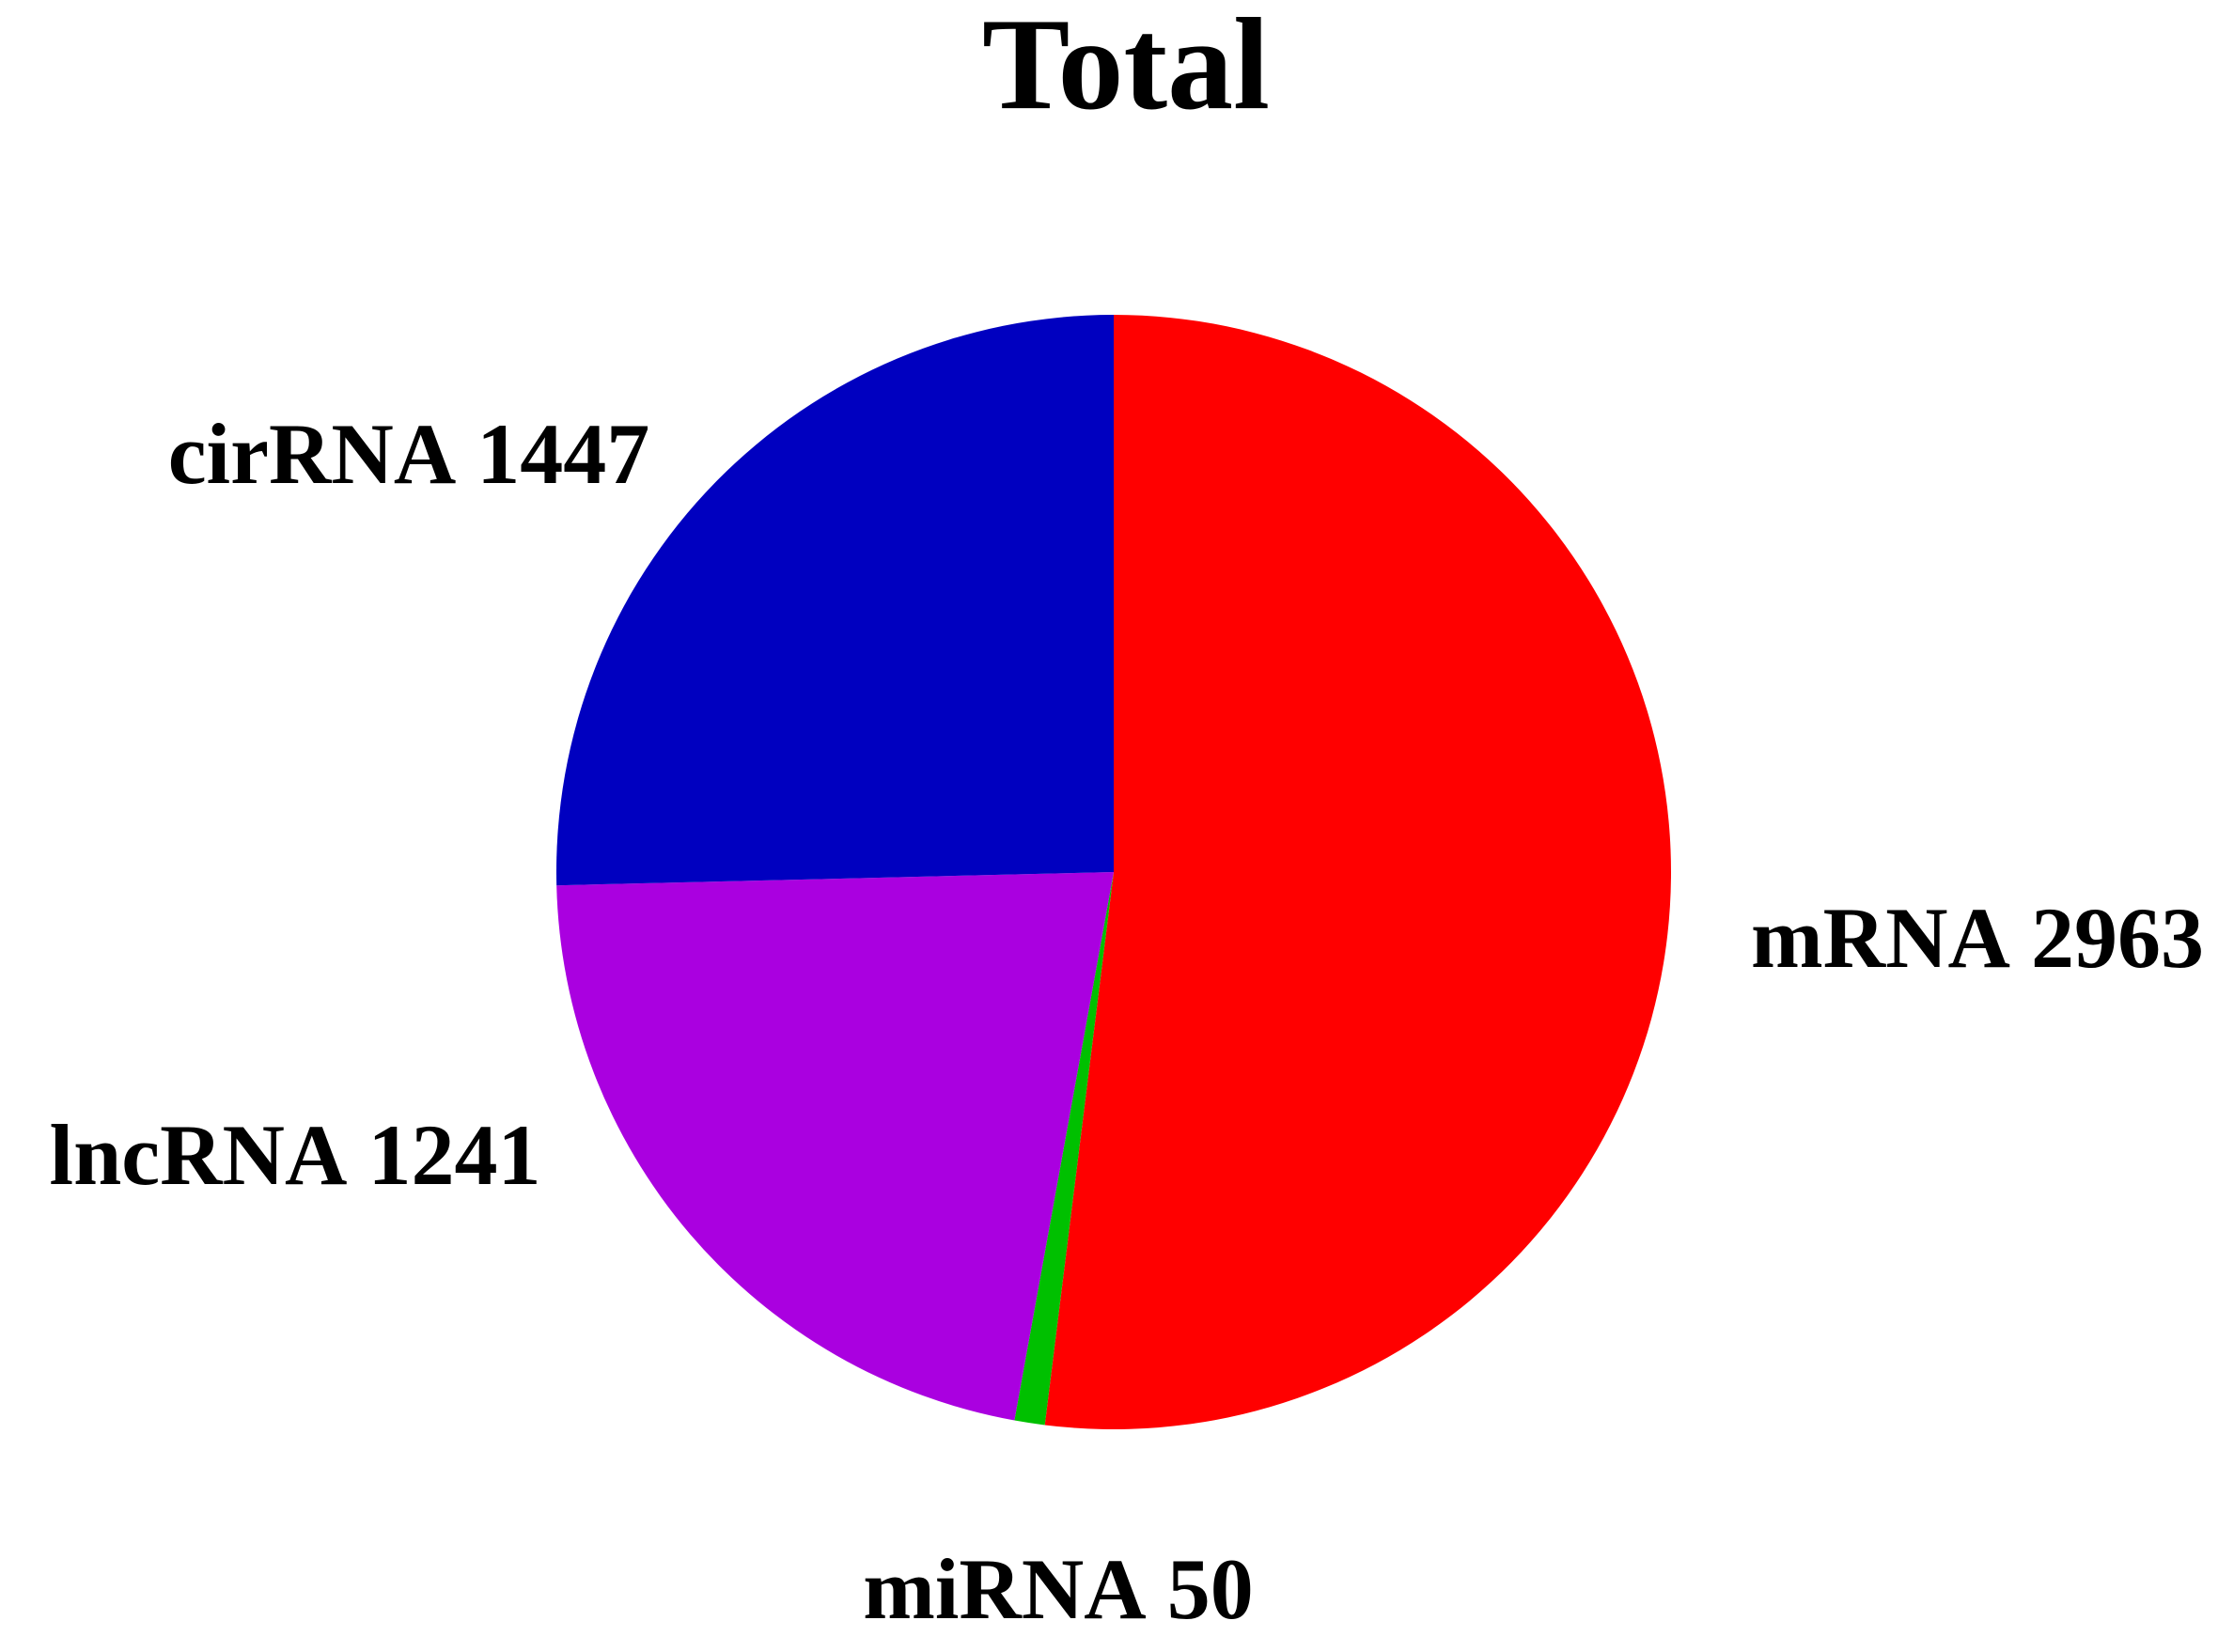 The image size is (2234, 1652). I want to click on slice-name: mRNA, so click(1880, 938).